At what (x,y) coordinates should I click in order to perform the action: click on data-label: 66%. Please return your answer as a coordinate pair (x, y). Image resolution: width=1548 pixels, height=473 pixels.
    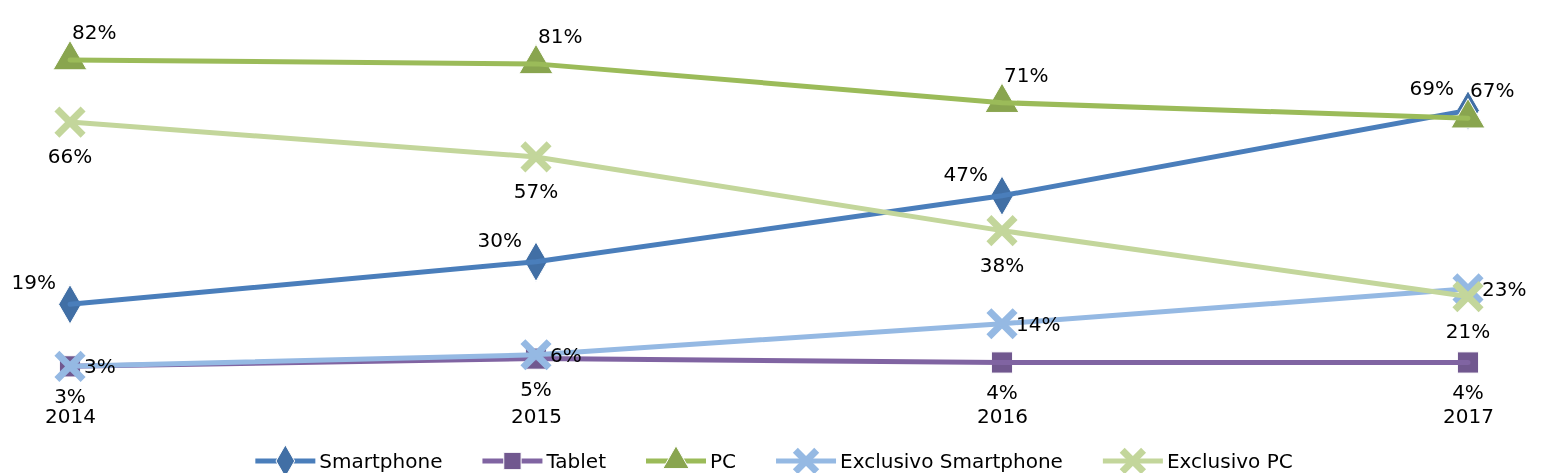
    Looking at the image, I should click on (70, 156).